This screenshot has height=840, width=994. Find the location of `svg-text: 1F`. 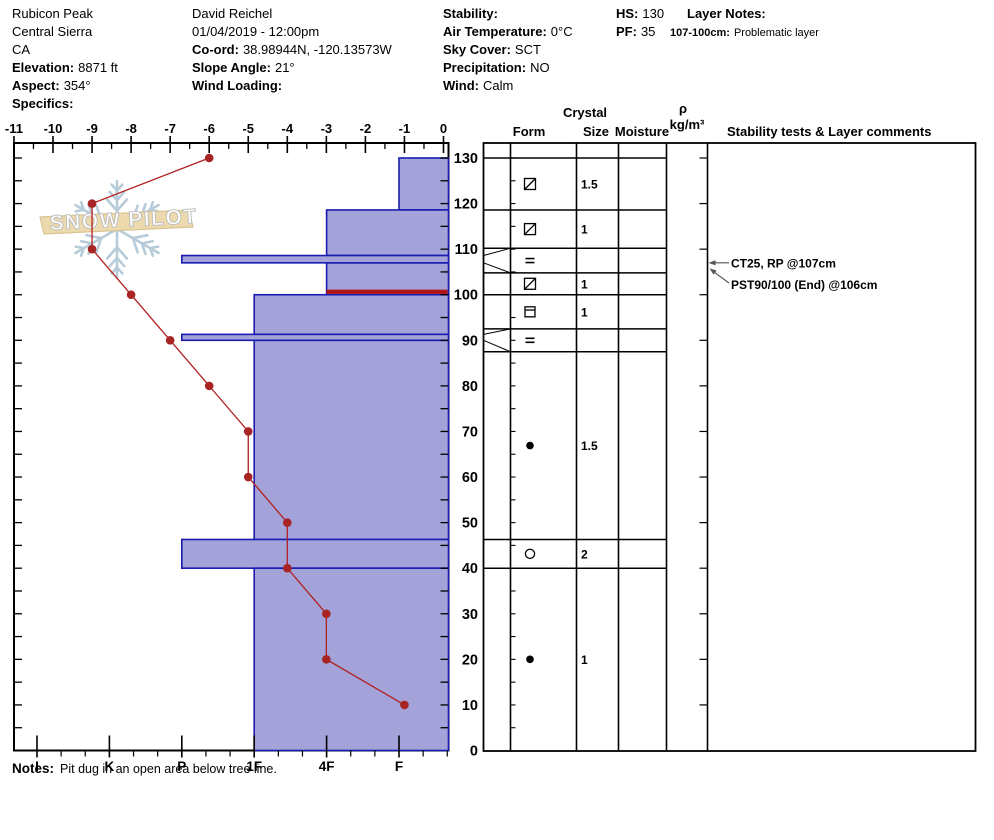

svg-text: 1F is located at coordinates (254, 766).